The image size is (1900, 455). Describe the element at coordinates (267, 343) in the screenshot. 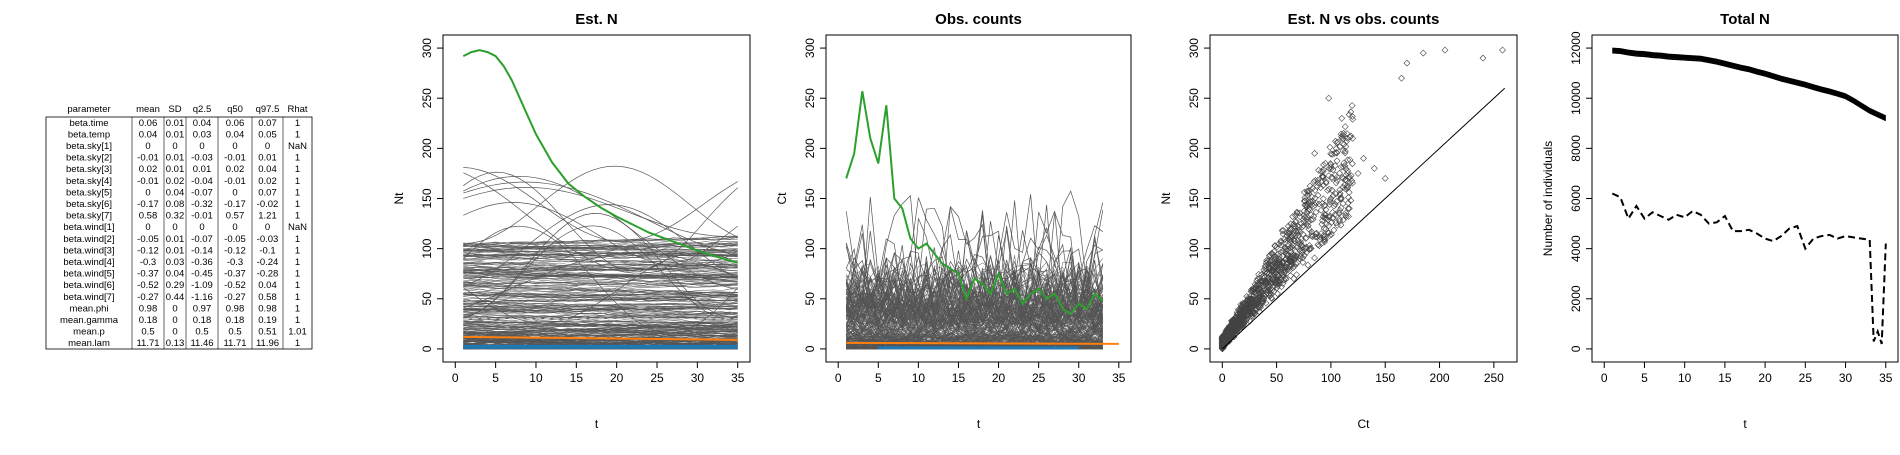

I see `table-cell: 11.96` at that location.